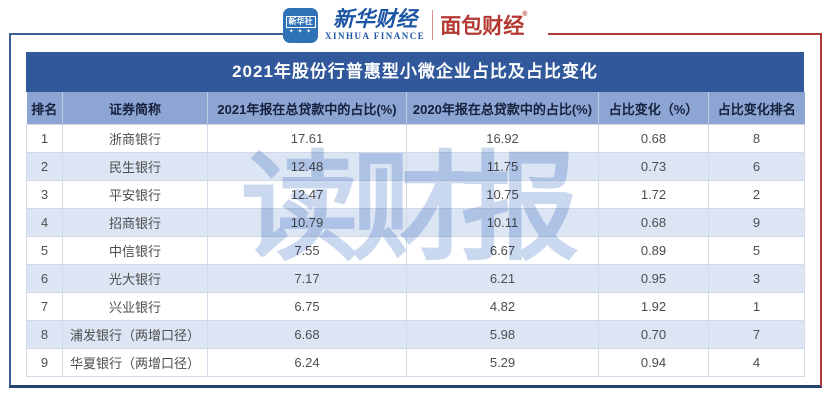 The width and height of the screenshot is (832, 400). I want to click on cell-bank-name: 招商银行, so click(135, 222).